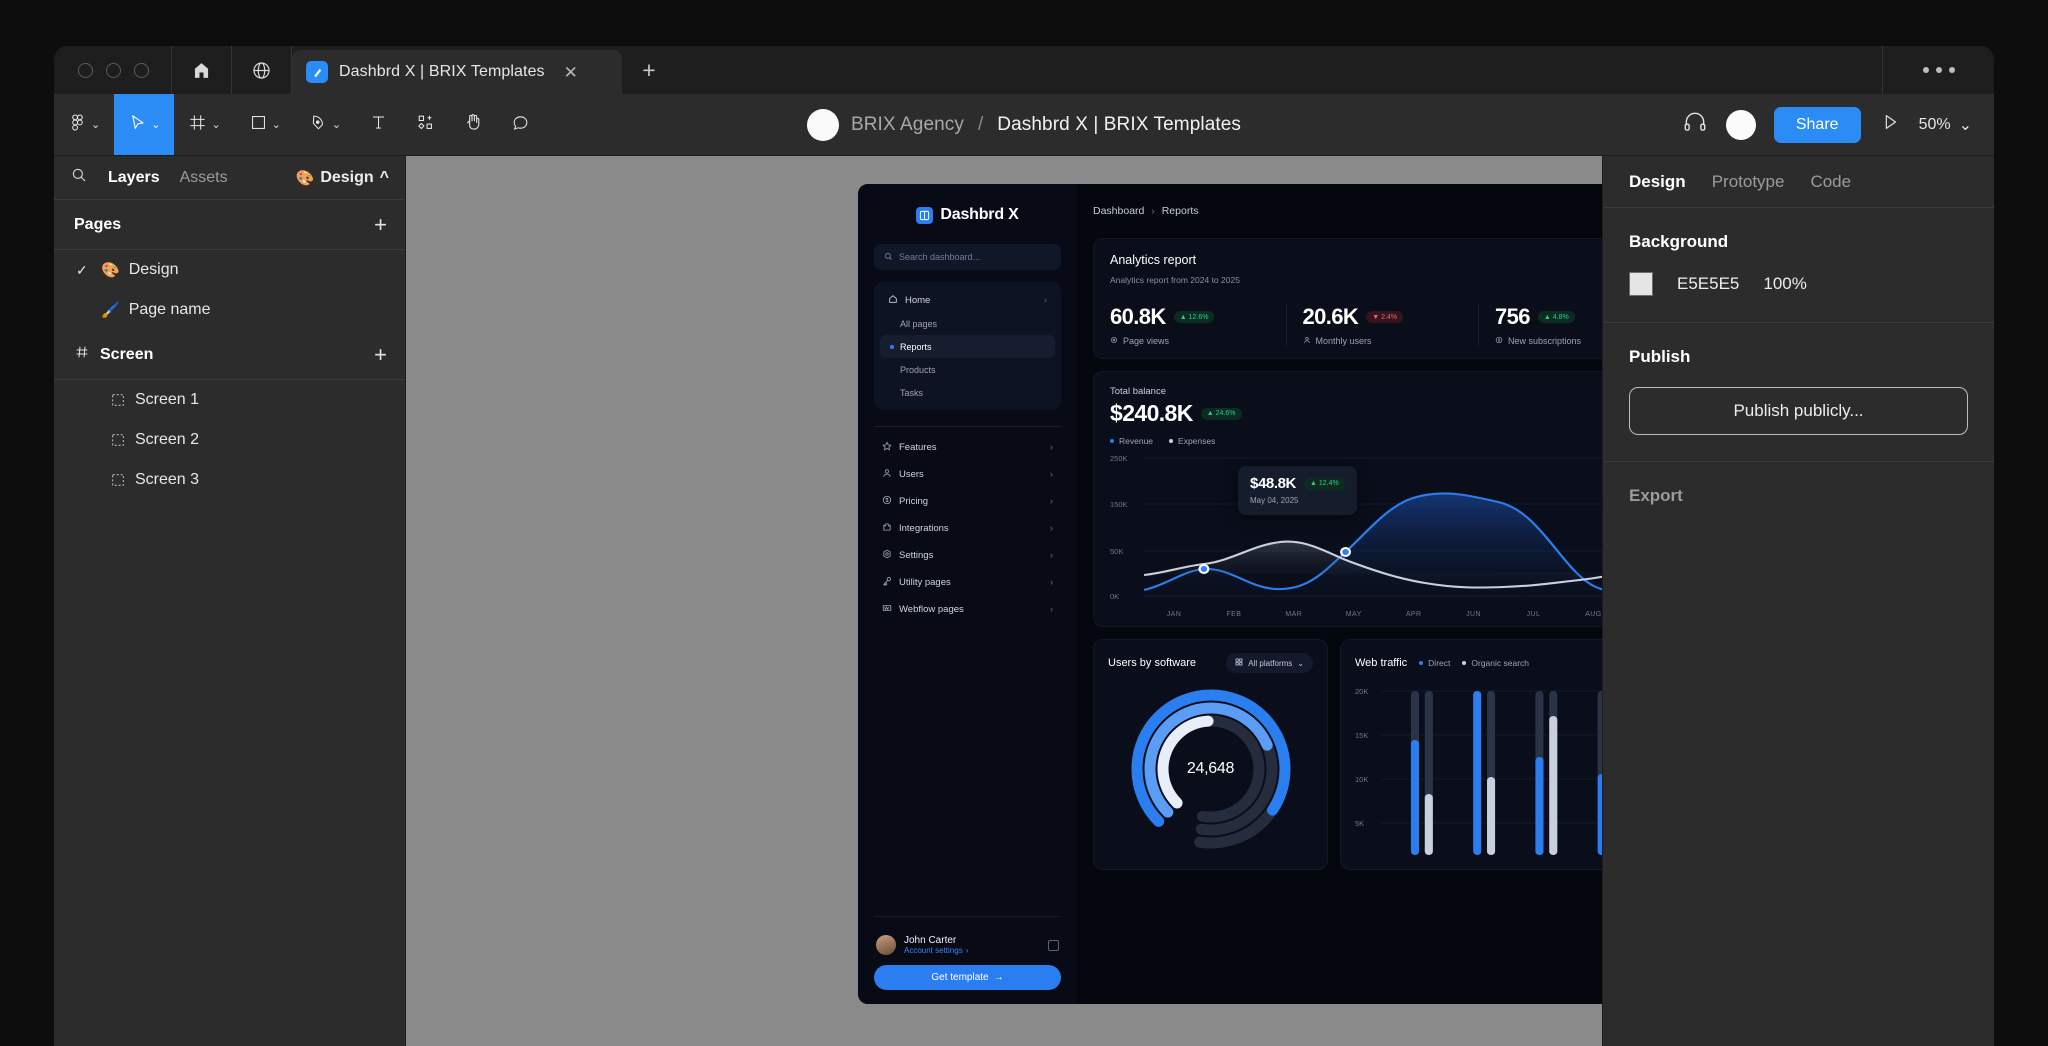 Image resolution: width=2048 pixels, height=1046 pixels. What do you see at coordinates (442, 71) in the screenshot?
I see `file-tab-label: Dashbrd X | BRIX Templates` at bounding box center [442, 71].